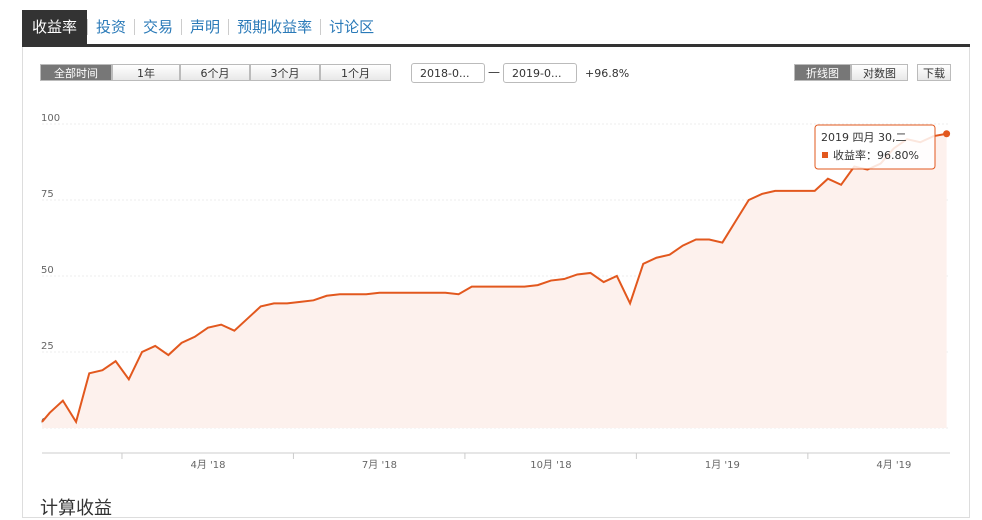 This screenshot has height=520, width=982. I want to click on tab: 收益率, so click(55, 27).